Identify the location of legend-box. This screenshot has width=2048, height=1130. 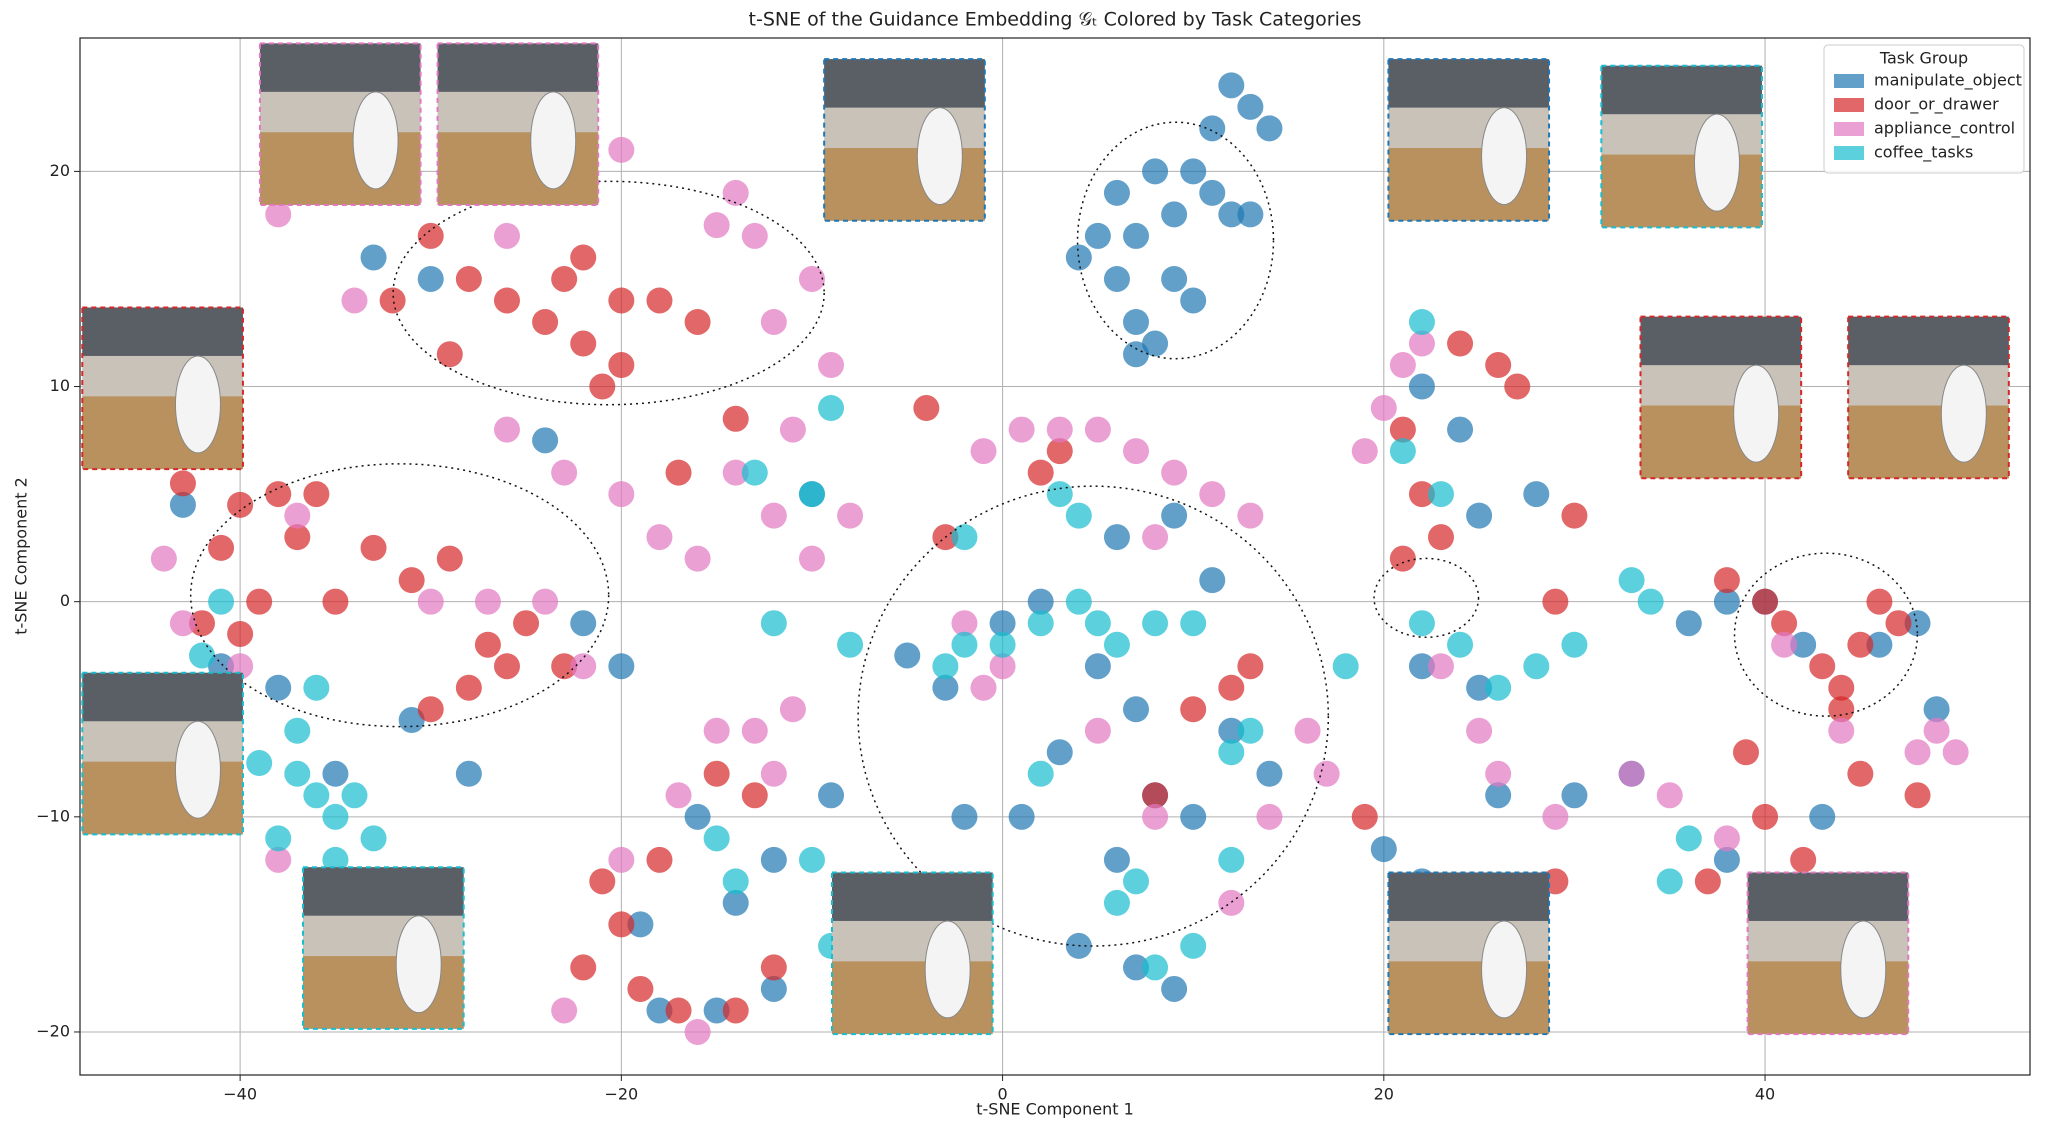
(1924, 109).